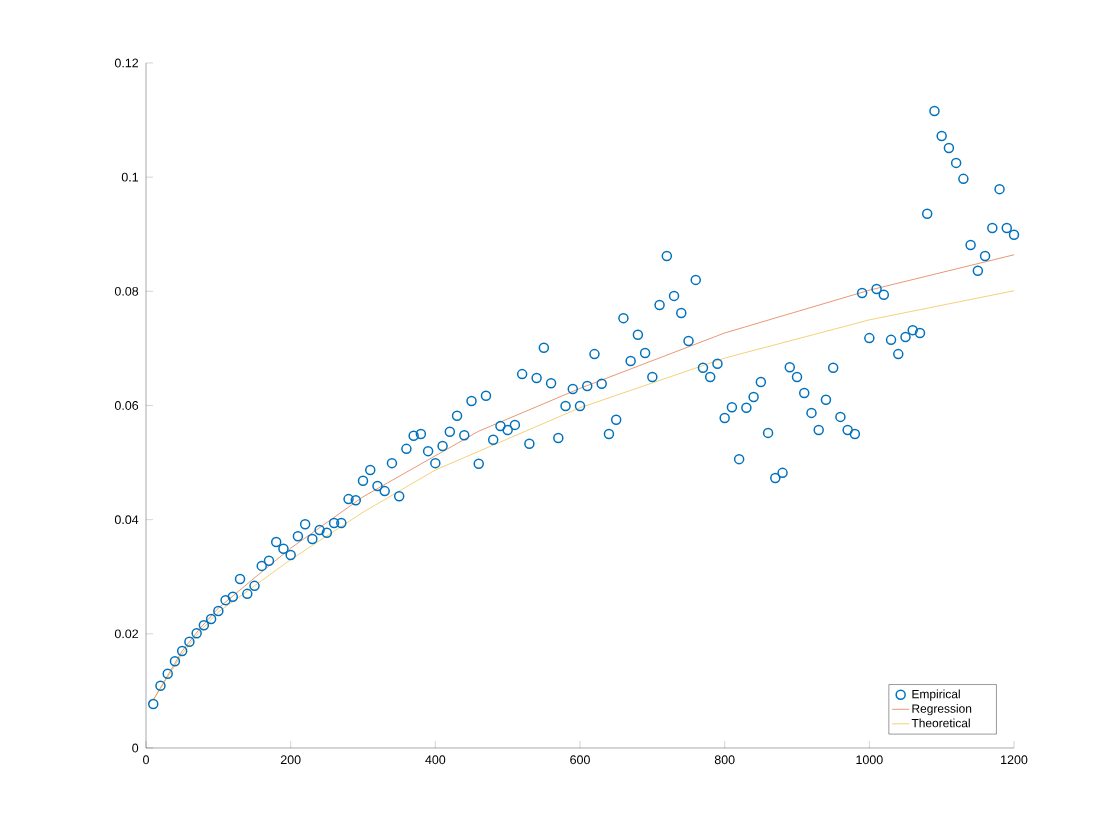  What do you see at coordinates (936, 695) in the screenshot?
I see `legend-label: Empirical` at bounding box center [936, 695].